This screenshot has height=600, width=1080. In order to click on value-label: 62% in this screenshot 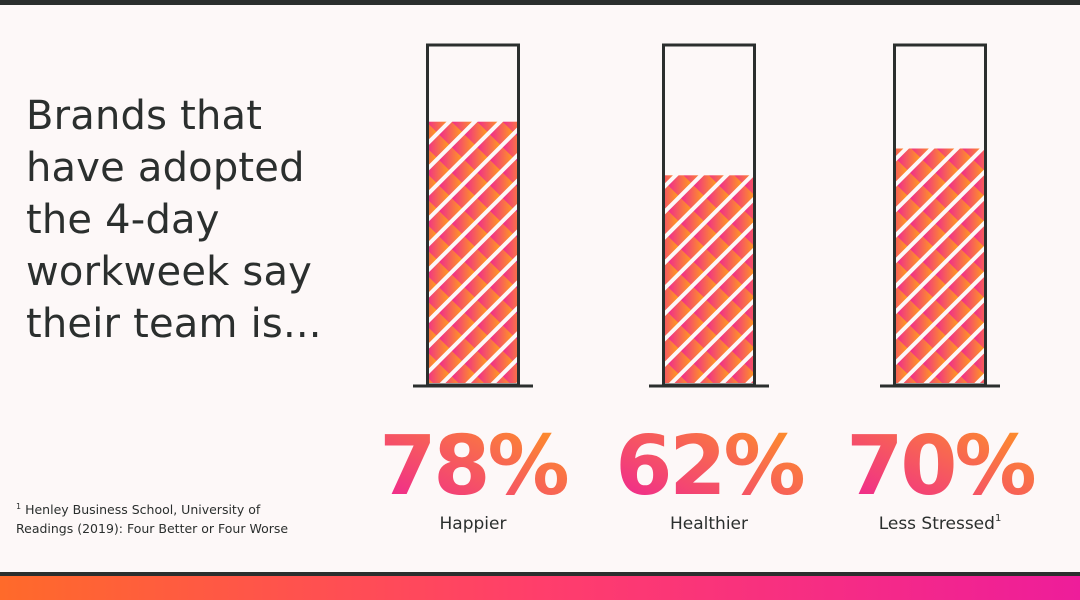, I will do `click(709, 466)`.